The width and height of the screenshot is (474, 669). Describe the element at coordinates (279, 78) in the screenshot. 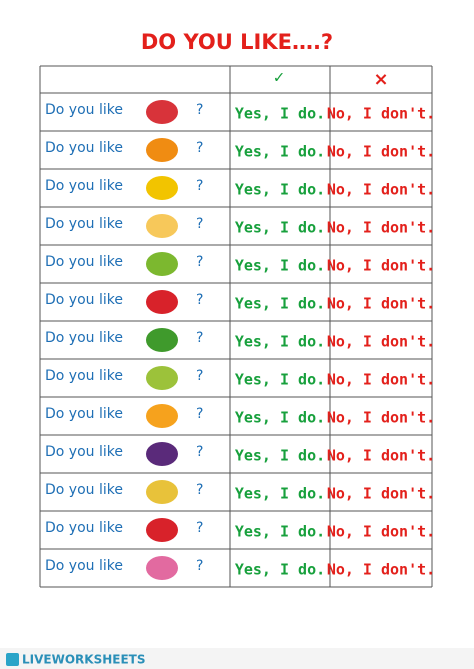

I see `check-header: ✓` at that location.